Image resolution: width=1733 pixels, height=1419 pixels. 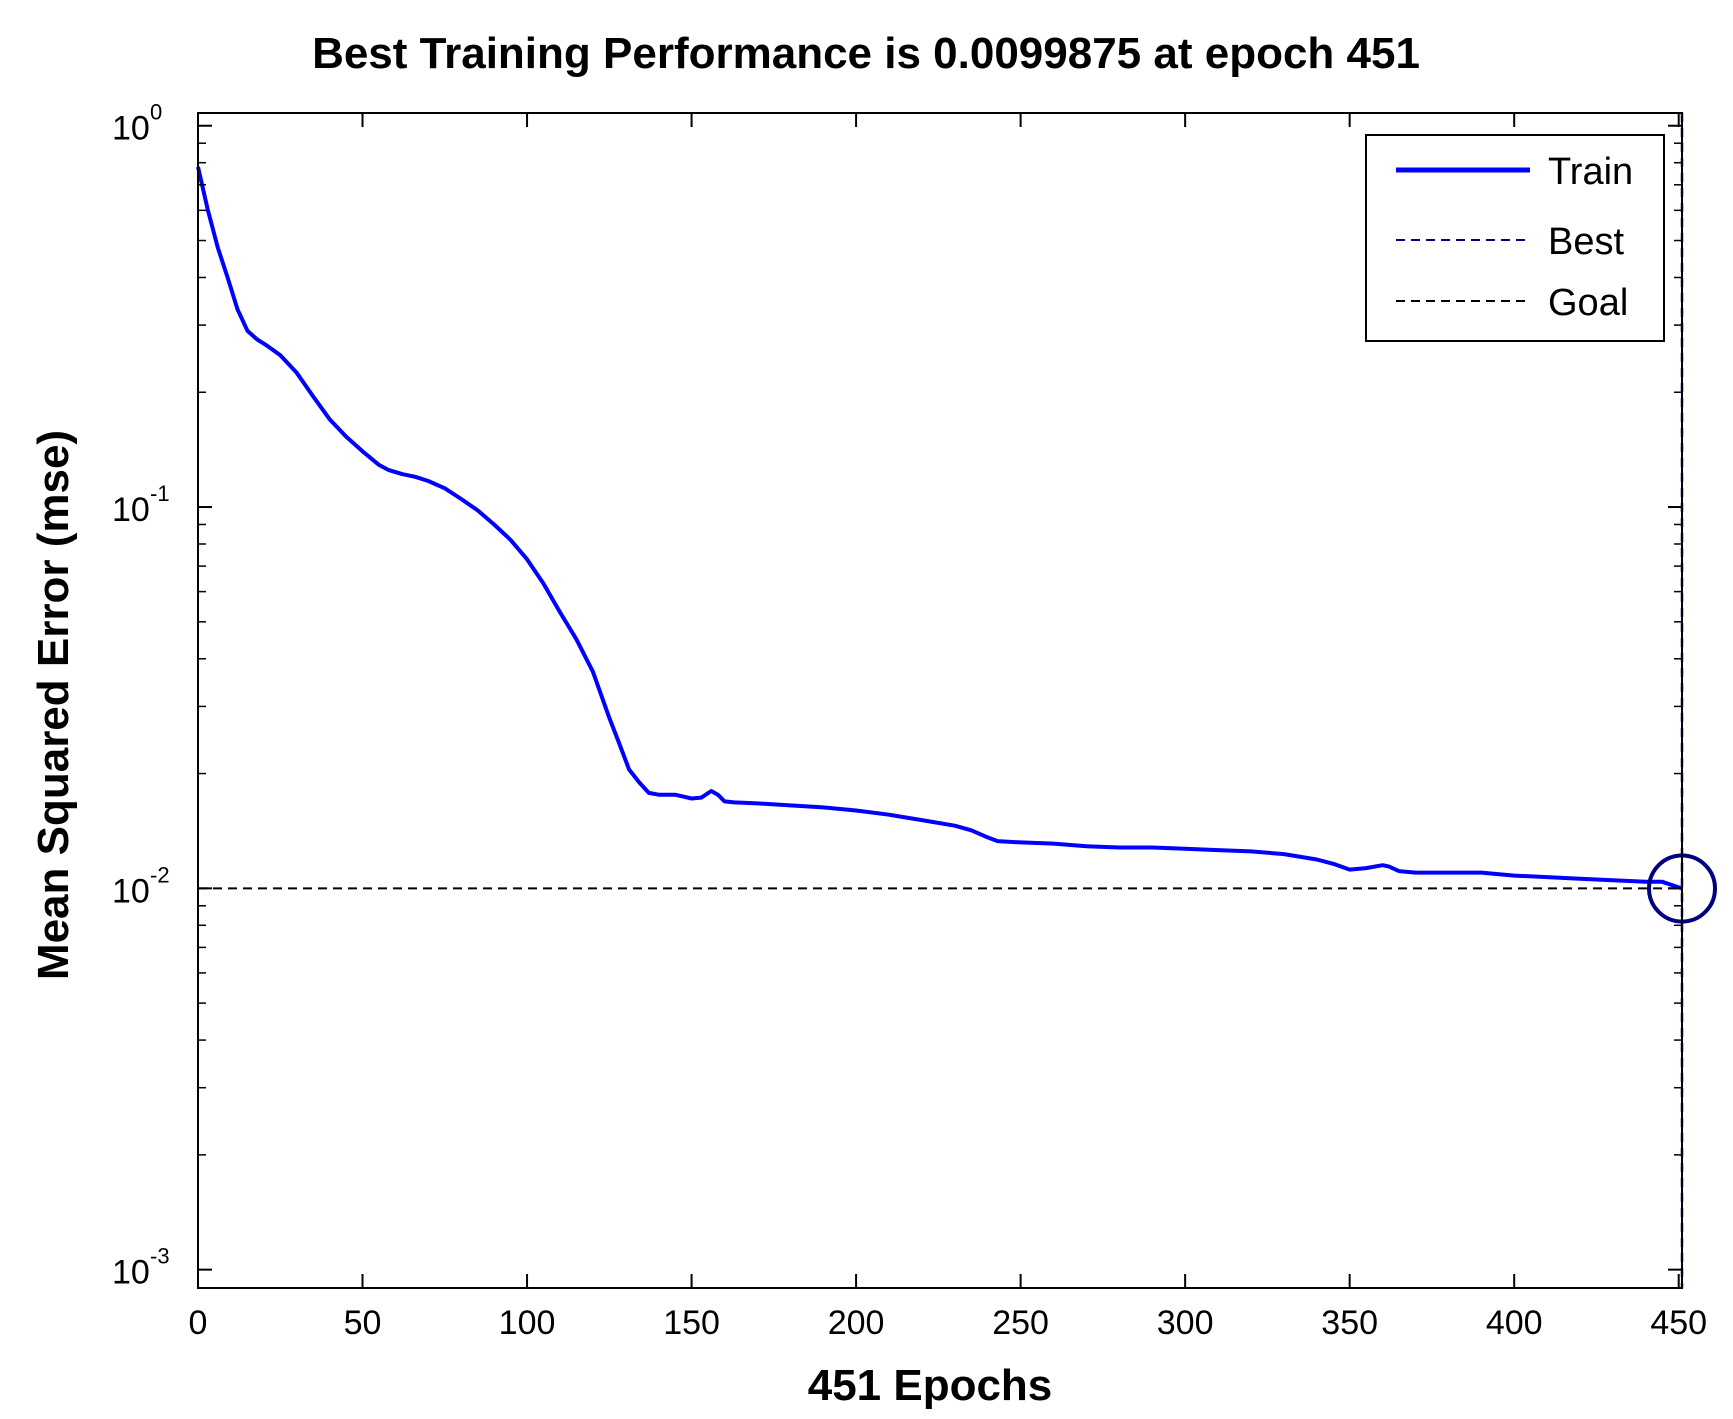 I want to click on x-tick-label: 100, so click(x=527, y=1323).